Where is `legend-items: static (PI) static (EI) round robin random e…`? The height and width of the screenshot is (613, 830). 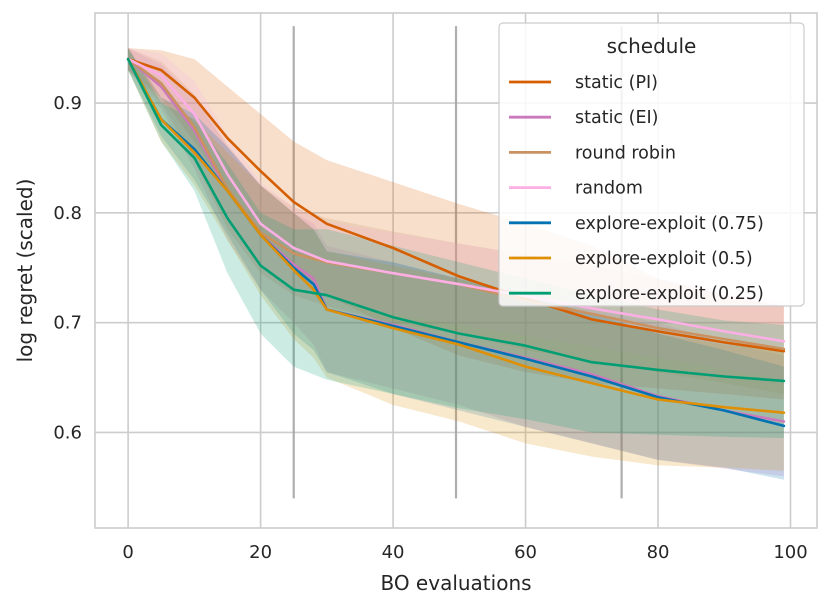
legend-items: static (PI) static (EI) round robin random e… is located at coordinates (636, 188).